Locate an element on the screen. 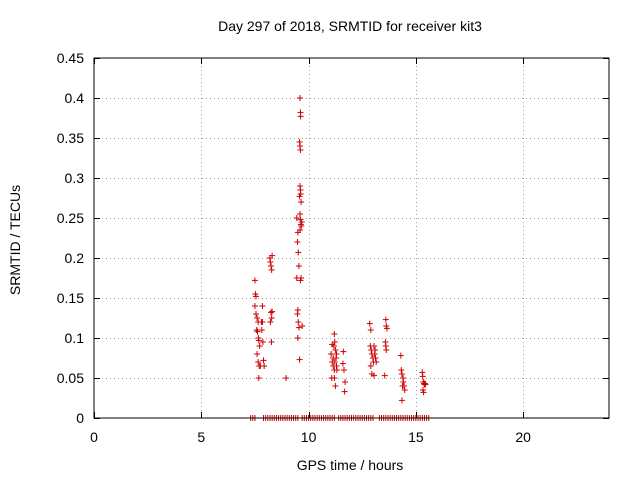 The image size is (640, 480). y-tick-label: 0.15 is located at coordinates (70, 298).